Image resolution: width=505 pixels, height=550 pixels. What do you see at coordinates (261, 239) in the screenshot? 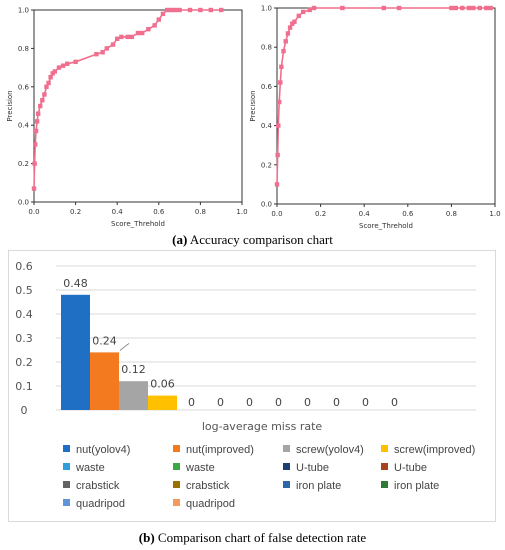
I see `caption-a-text: Accuracy comparison chart` at bounding box center [261, 239].